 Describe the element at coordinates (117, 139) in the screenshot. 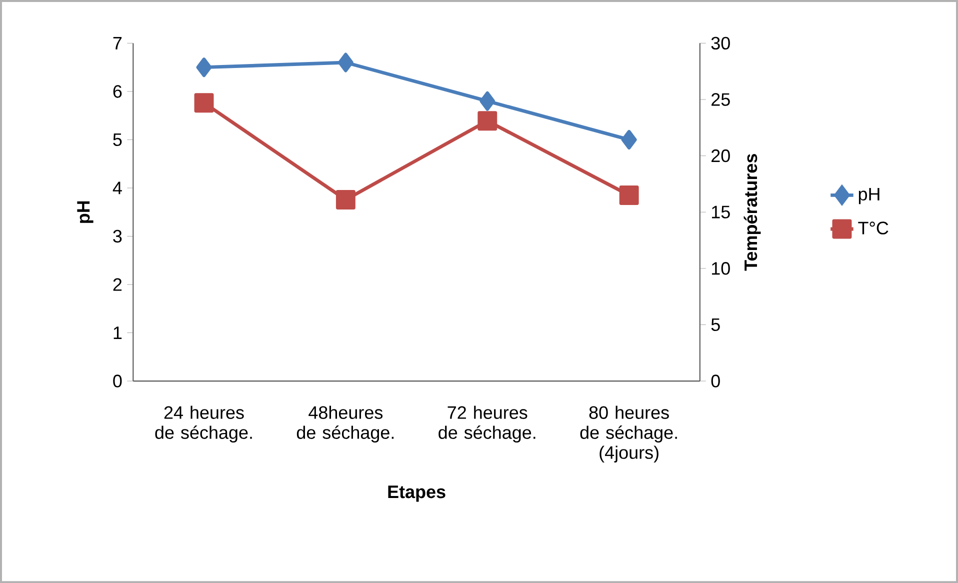

I see `y-tick-label: 5` at that location.